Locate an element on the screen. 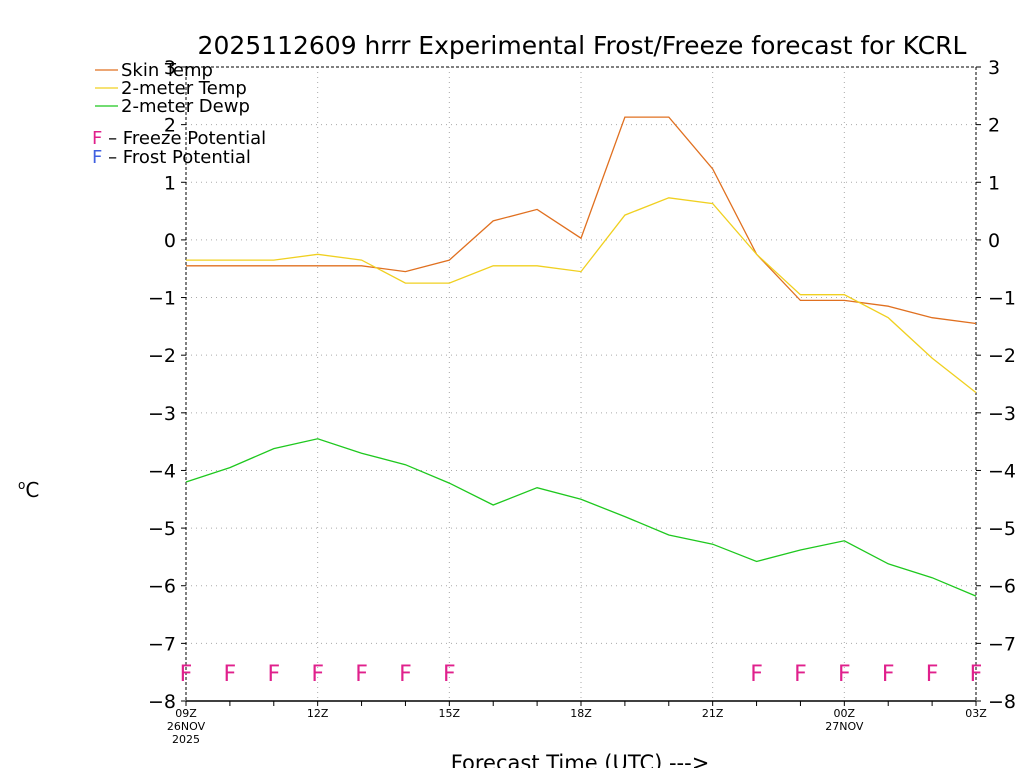 This screenshot has width=1024, height=768. y-tick-label-left: 2 is located at coordinates (170, 126).